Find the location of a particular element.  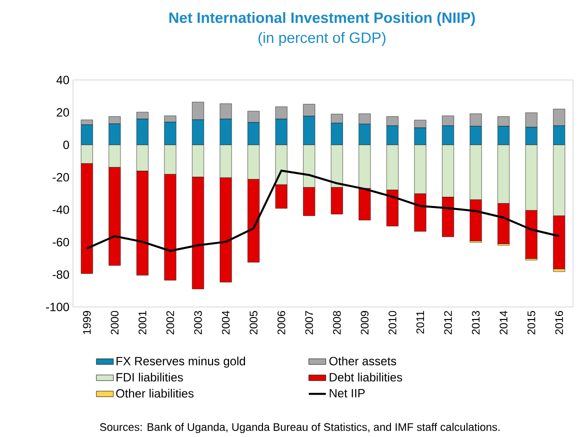

y-tick-label: -20 is located at coordinates (61, 177).